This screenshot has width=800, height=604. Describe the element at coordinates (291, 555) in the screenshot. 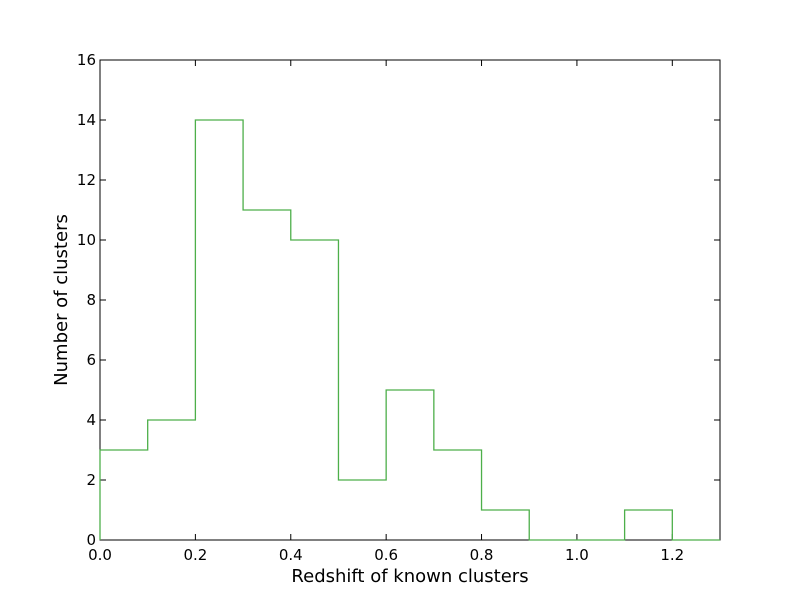

I see `x-tick-label: 0.4` at that location.